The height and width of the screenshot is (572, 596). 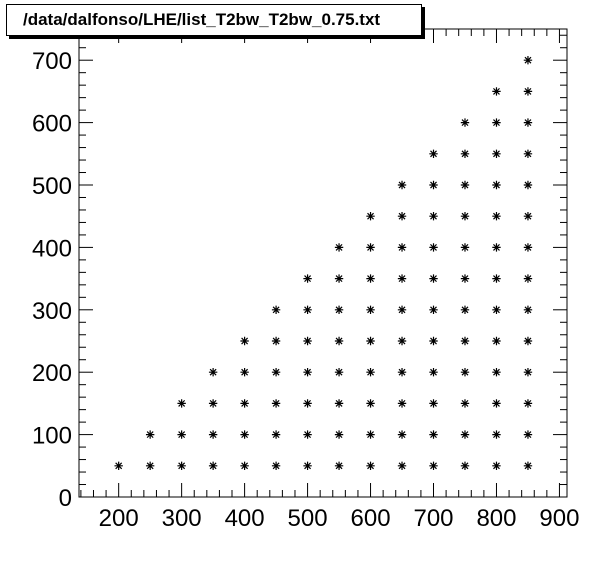 I want to click on y-tick-label: 400, so click(x=52, y=248).